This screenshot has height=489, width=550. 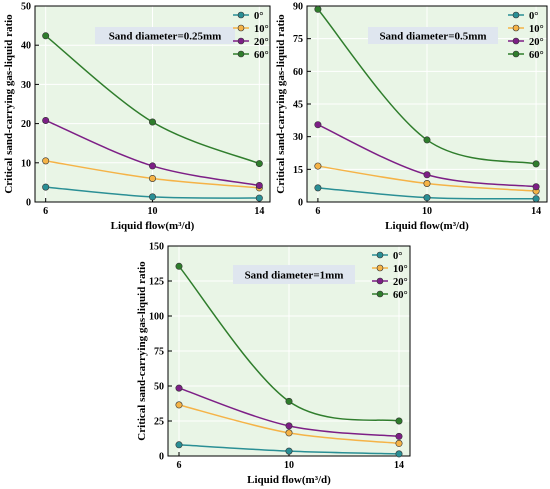 What do you see at coordinates (156, 317) in the screenshot?
I see `y-tick-label: 100` at bounding box center [156, 317].